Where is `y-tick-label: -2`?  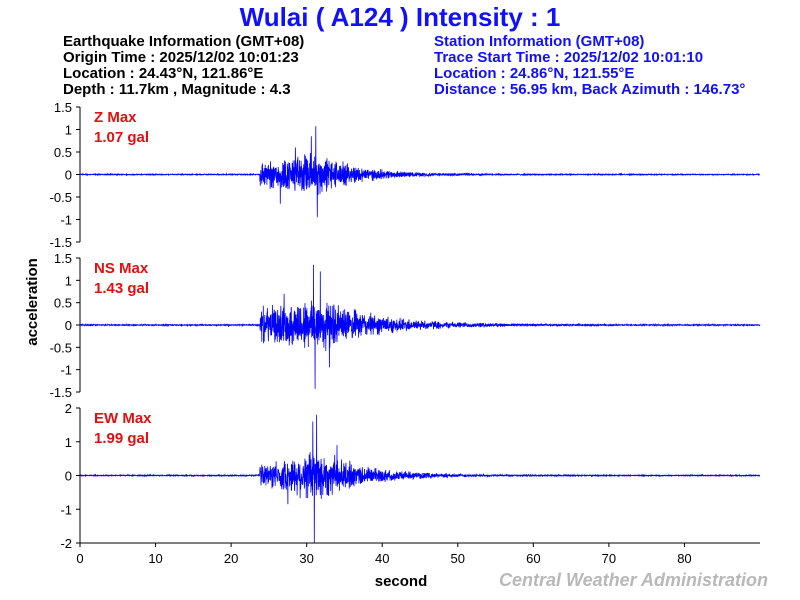
y-tick-label: -2 is located at coordinates (66, 543).